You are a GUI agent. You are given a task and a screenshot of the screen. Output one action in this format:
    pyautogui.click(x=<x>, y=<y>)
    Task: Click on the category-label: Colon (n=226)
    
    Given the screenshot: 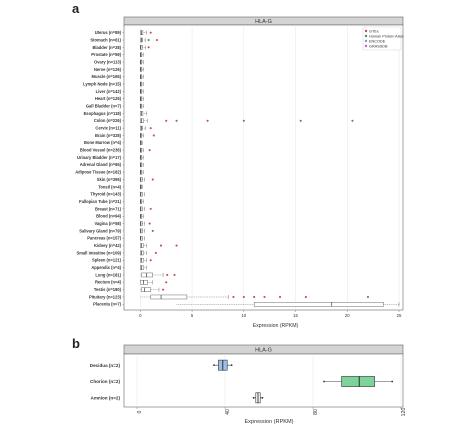 What is the action you would take?
    pyautogui.click(x=108, y=120)
    